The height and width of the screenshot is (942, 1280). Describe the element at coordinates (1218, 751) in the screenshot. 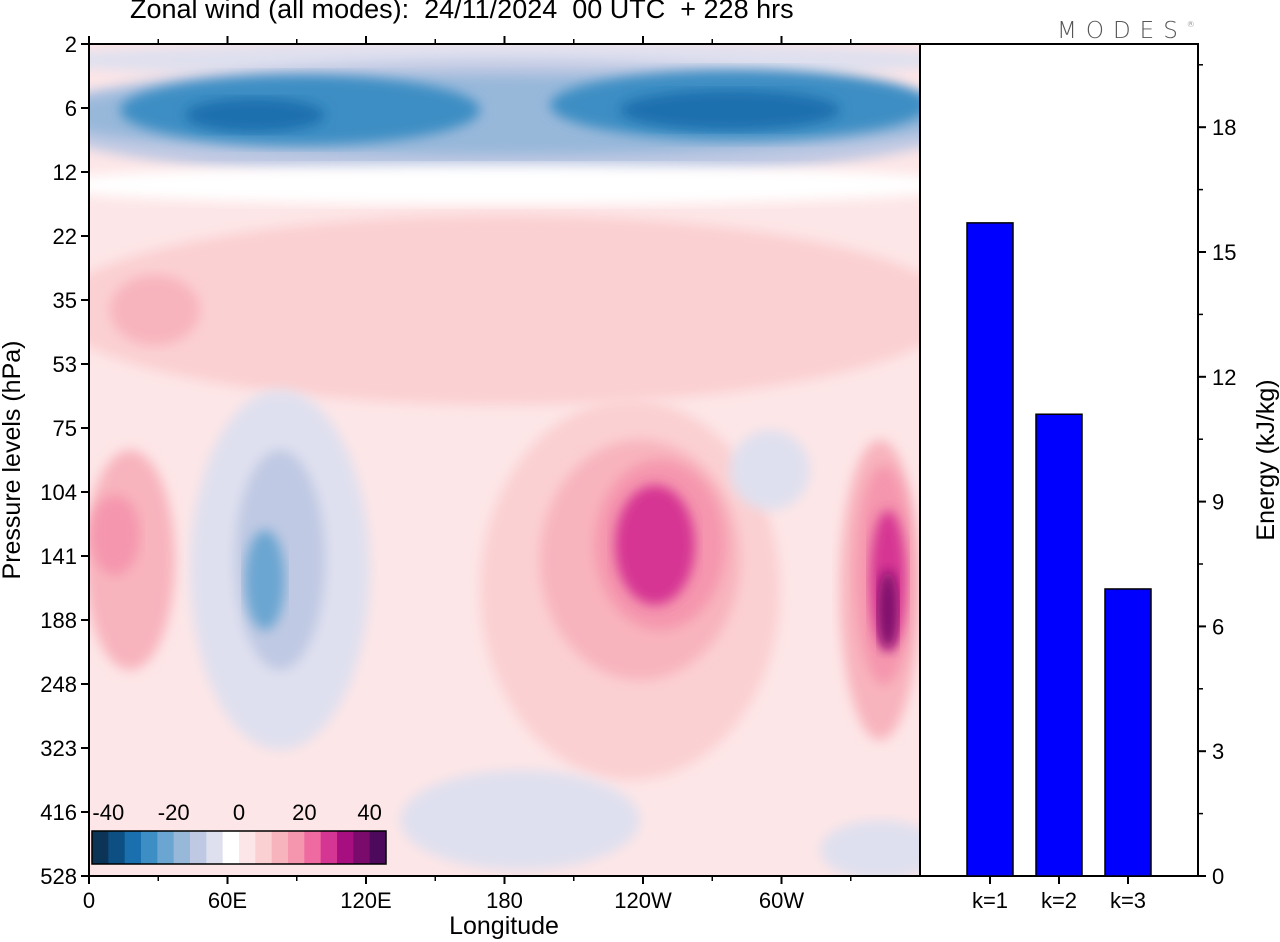

I see `energy-tick-label: 3` at that location.